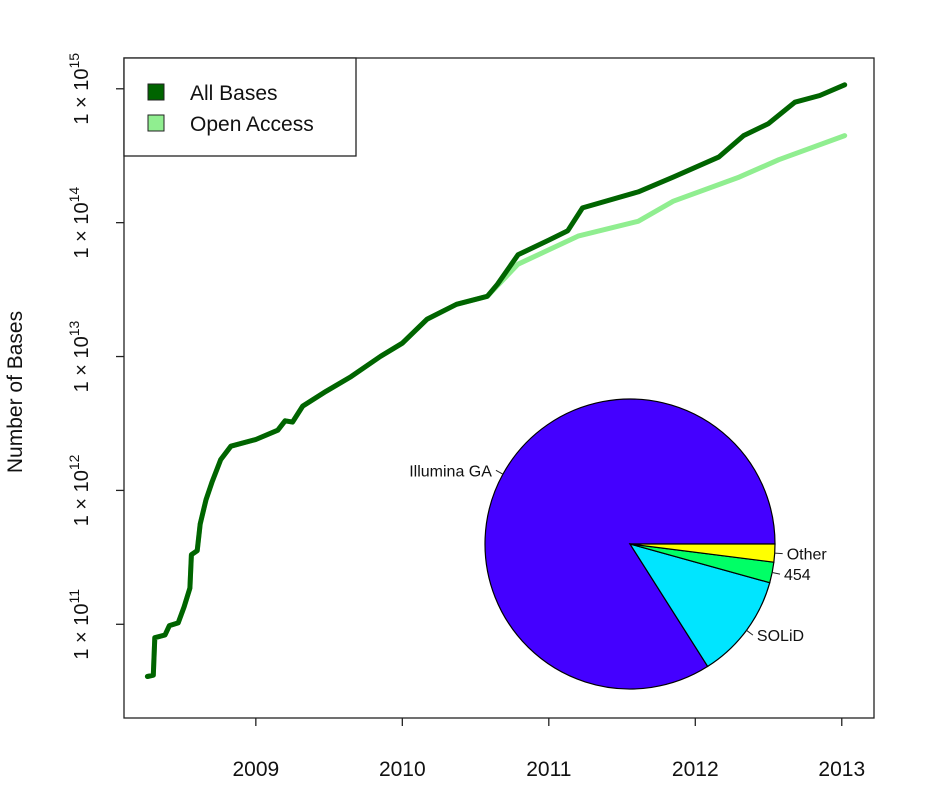  What do you see at coordinates (95, 356) in the screenshot?
I see `y-axis: 1 × 1011 1 × 1012 1 × 1013 1 × 1014 1 × 1015` at bounding box center [95, 356].